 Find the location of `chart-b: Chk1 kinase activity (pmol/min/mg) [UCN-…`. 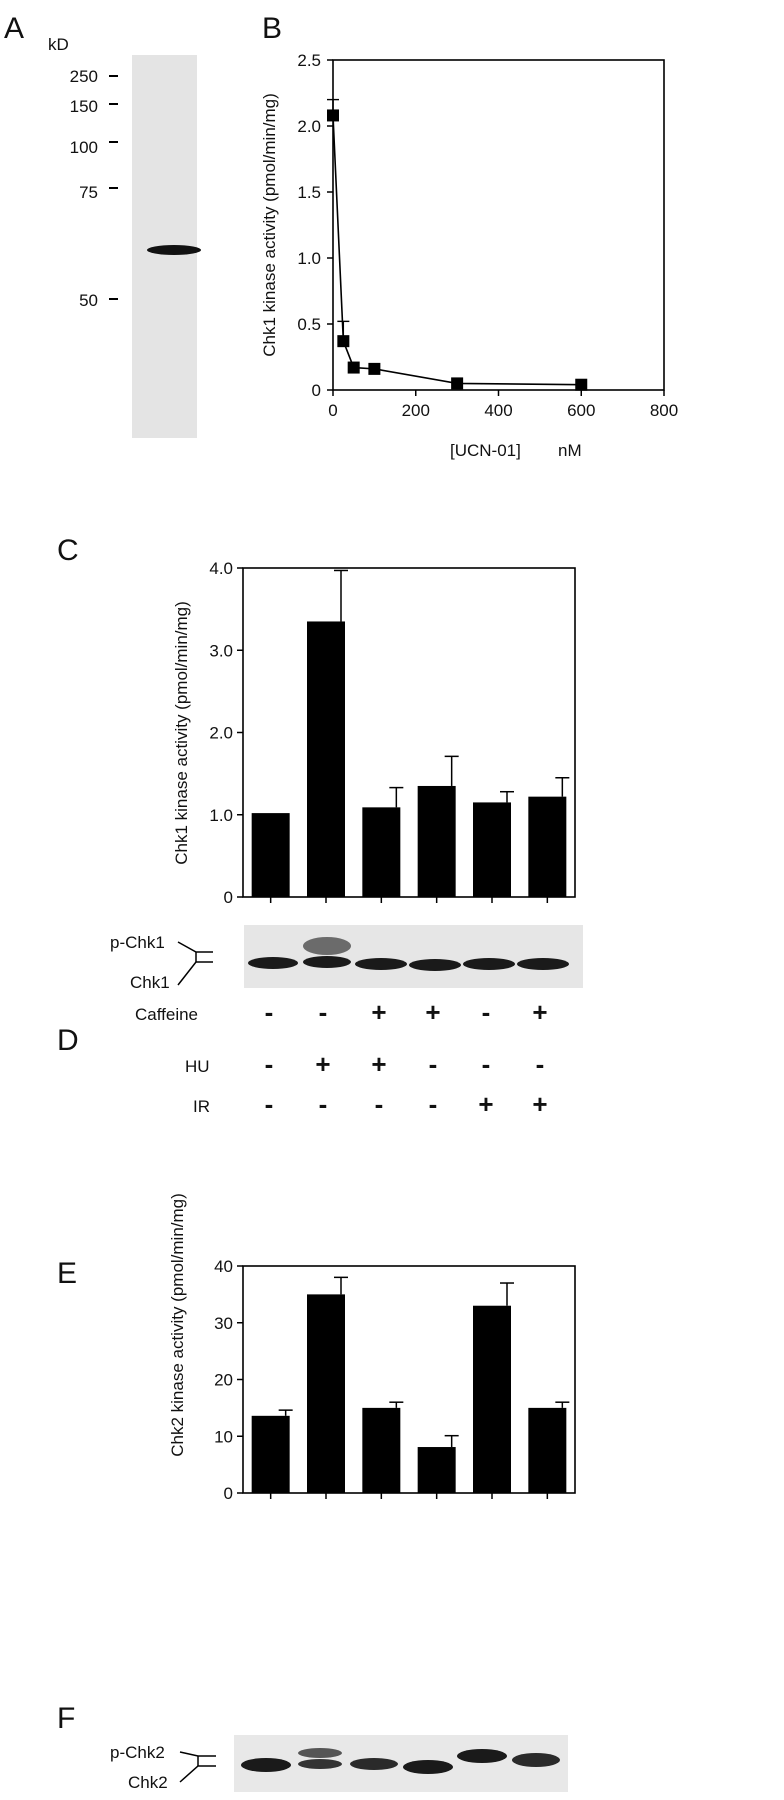

chart-b: Chk1 kinase activity (pmol/min/mg) [UCN-… is located at coordinates (469, 255).